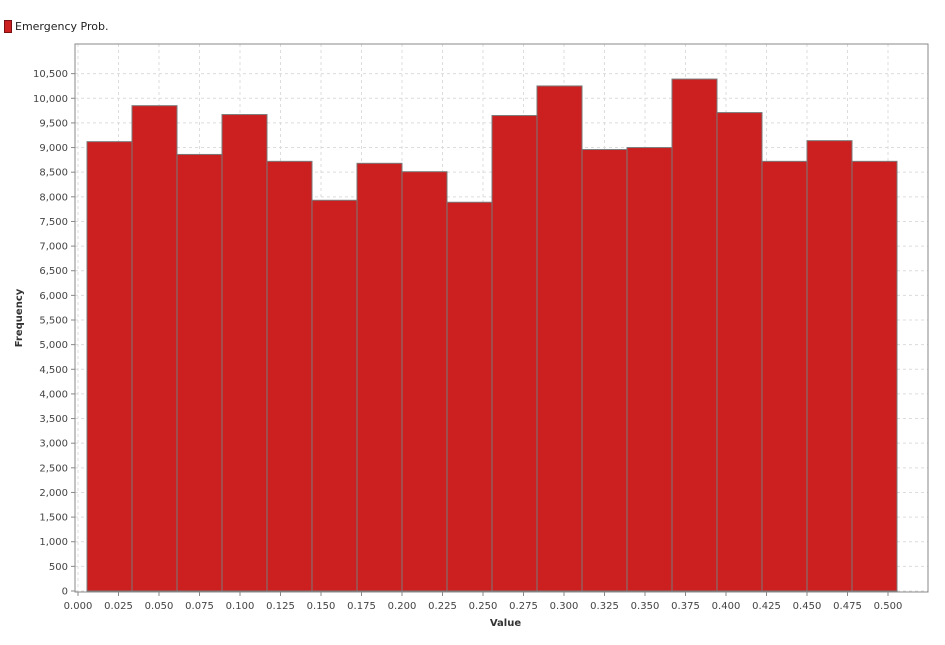 This screenshot has height=645, width=945. Describe the element at coordinates (53, 444) in the screenshot. I see `y-tick-label: 3,000` at that location.